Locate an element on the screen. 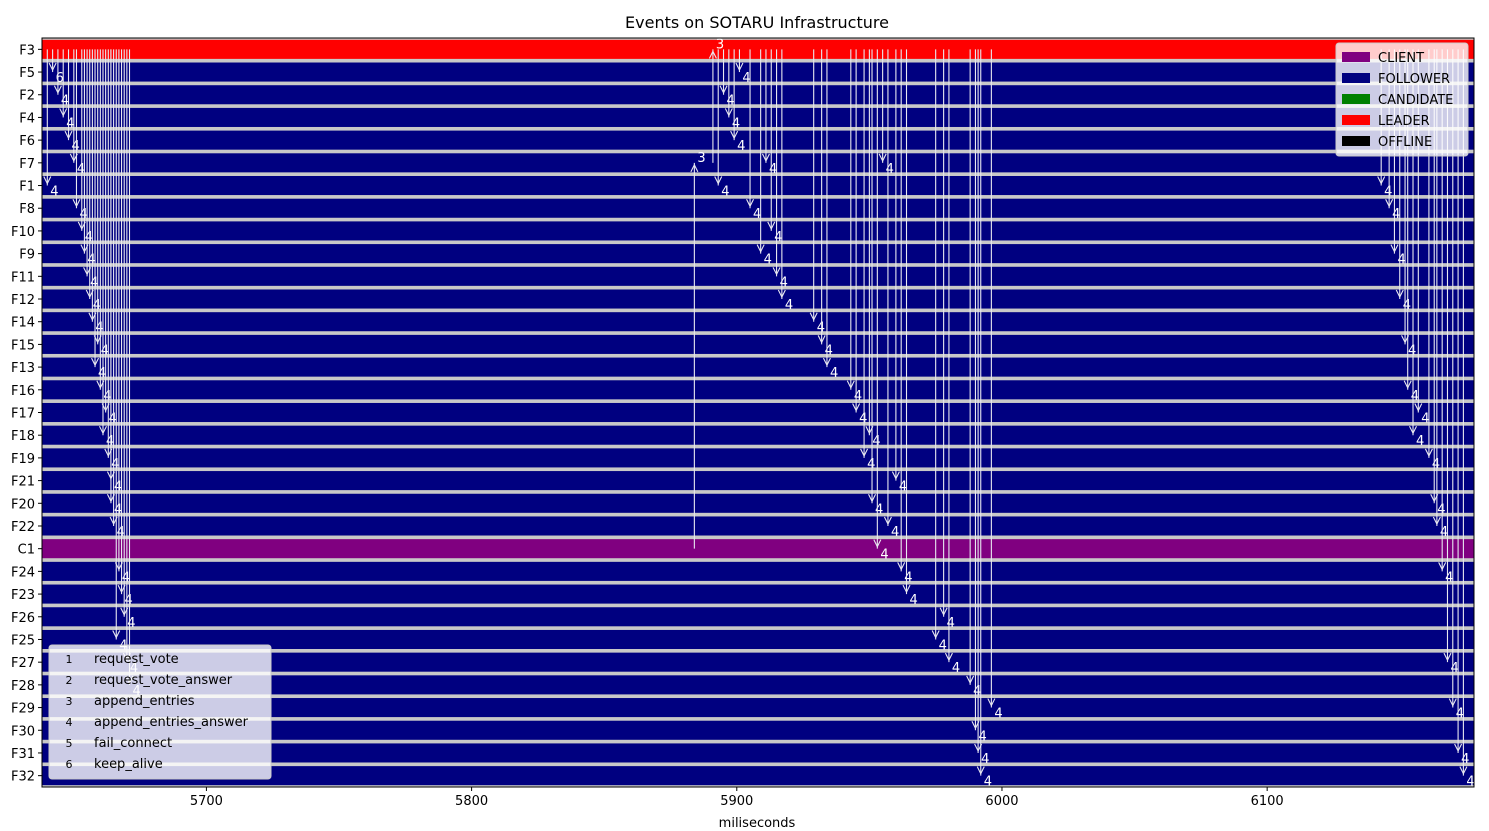  y-tick-label: F2 is located at coordinates (27, 96).